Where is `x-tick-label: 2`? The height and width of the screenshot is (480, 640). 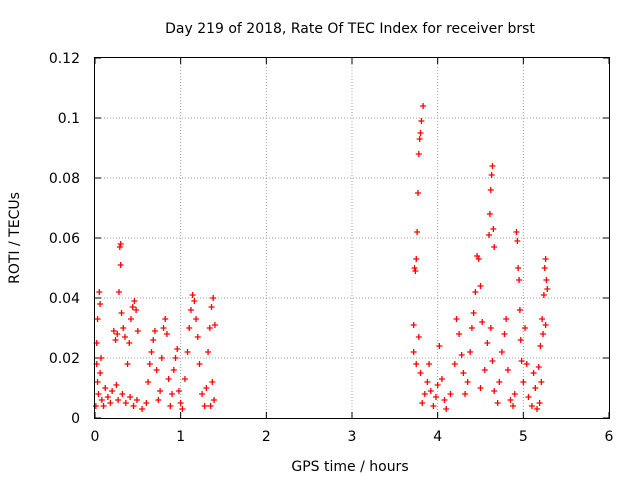
x-tick-label: 2 is located at coordinates (266, 437).